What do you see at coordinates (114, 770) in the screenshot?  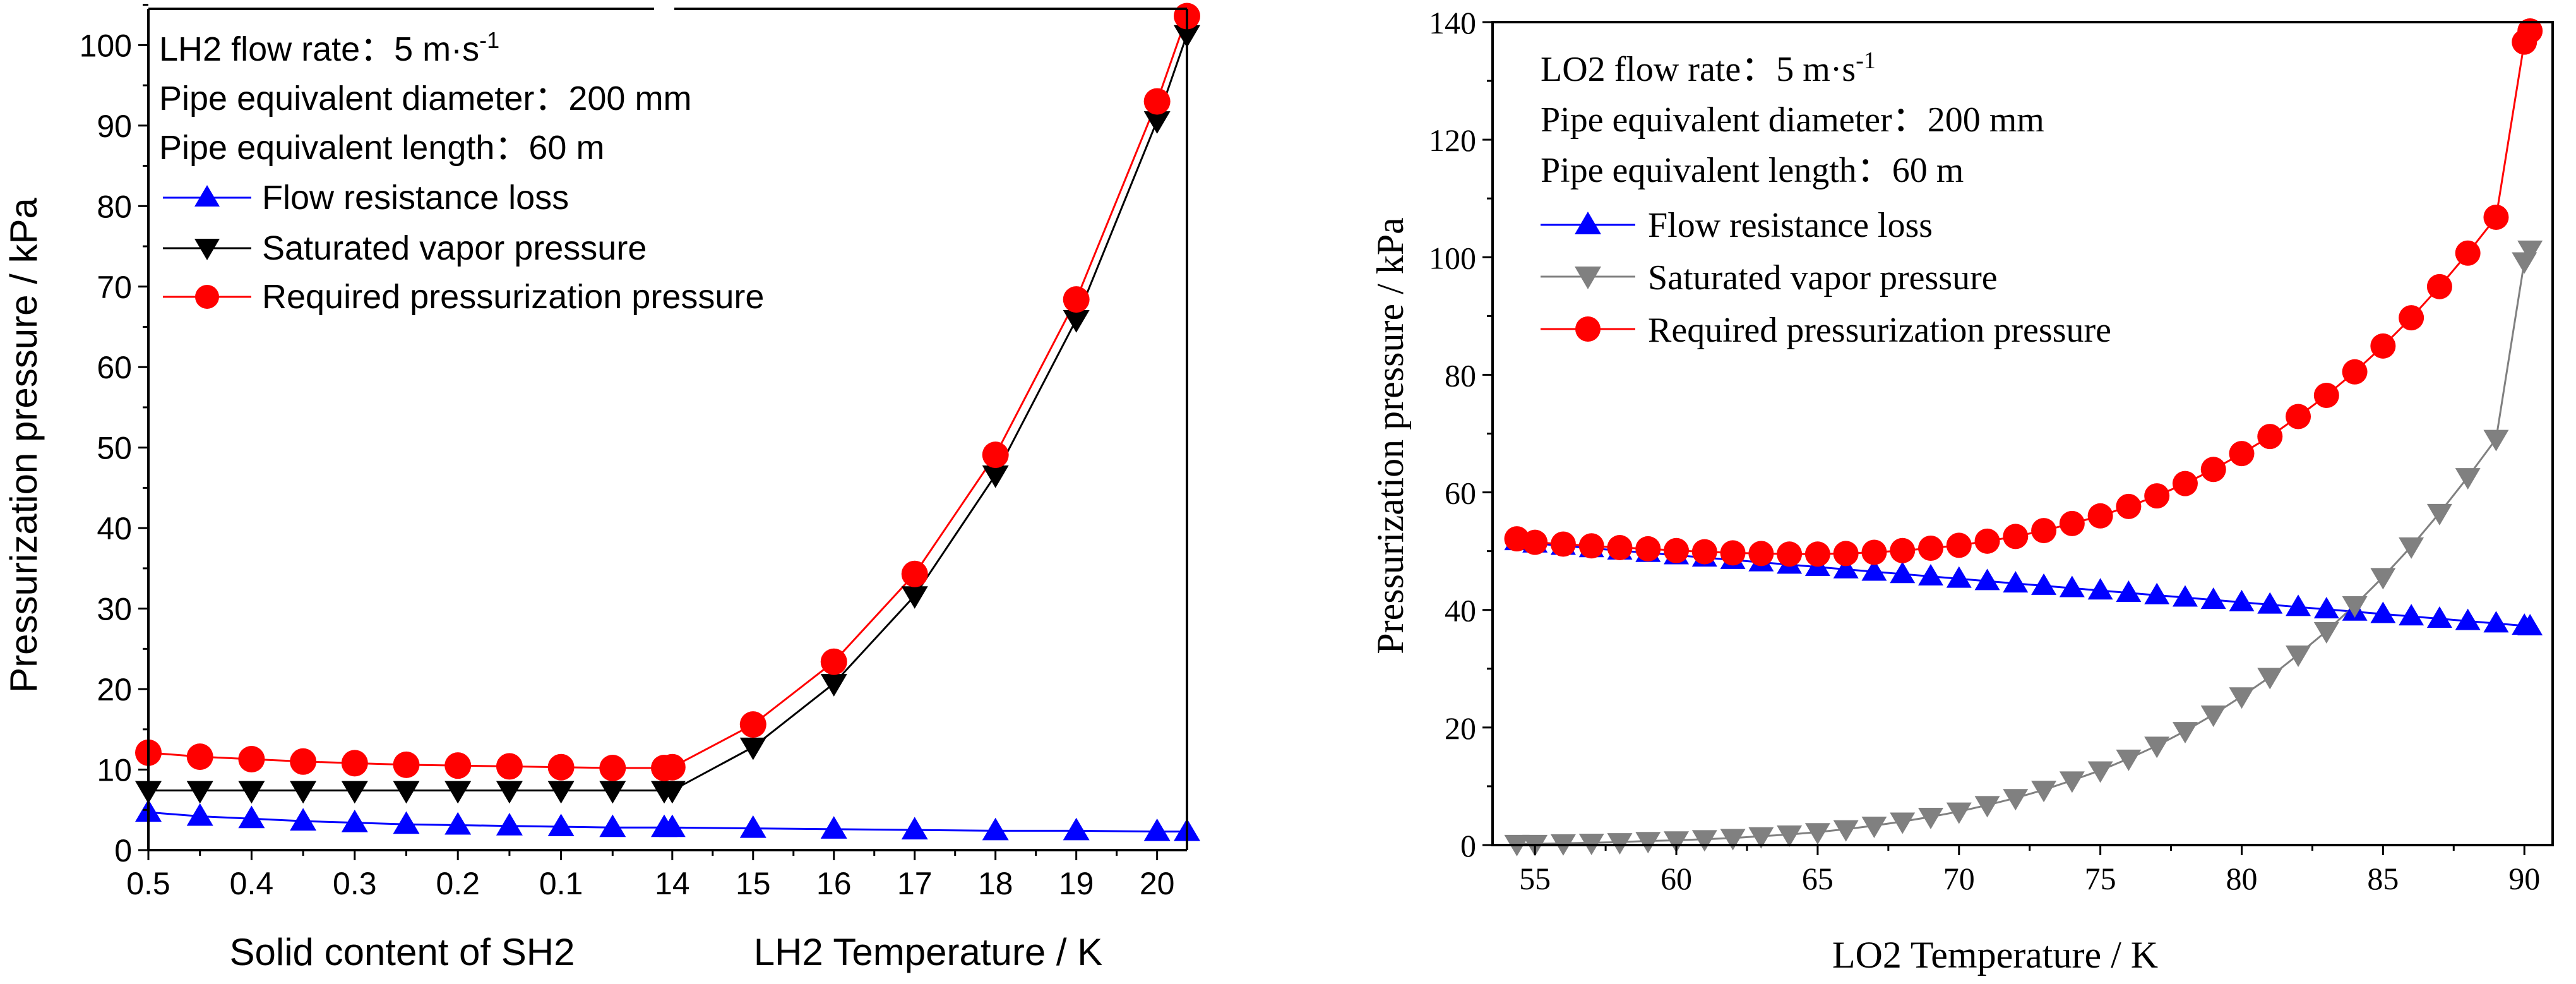 I see `left-y-tick-label: 10` at bounding box center [114, 770].